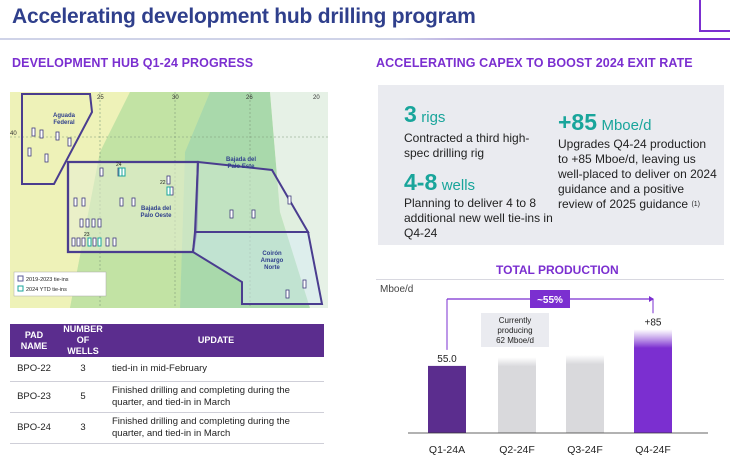 Image resolution: width=730 pixels, height=466 pixels. I want to click on pad-label: 23, so click(87, 235).